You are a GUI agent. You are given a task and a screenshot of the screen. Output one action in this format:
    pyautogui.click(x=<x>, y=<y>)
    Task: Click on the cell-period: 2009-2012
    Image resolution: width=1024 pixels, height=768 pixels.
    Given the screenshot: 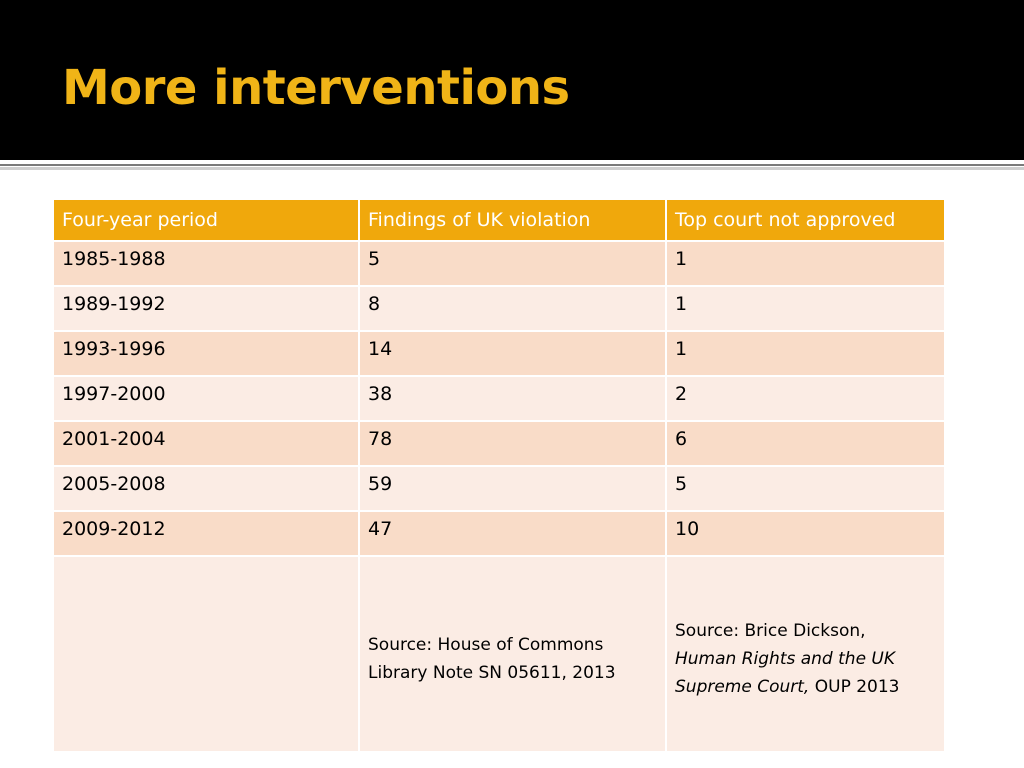 What is the action you would take?
    pyautogui.click(x=206, y=533)
    